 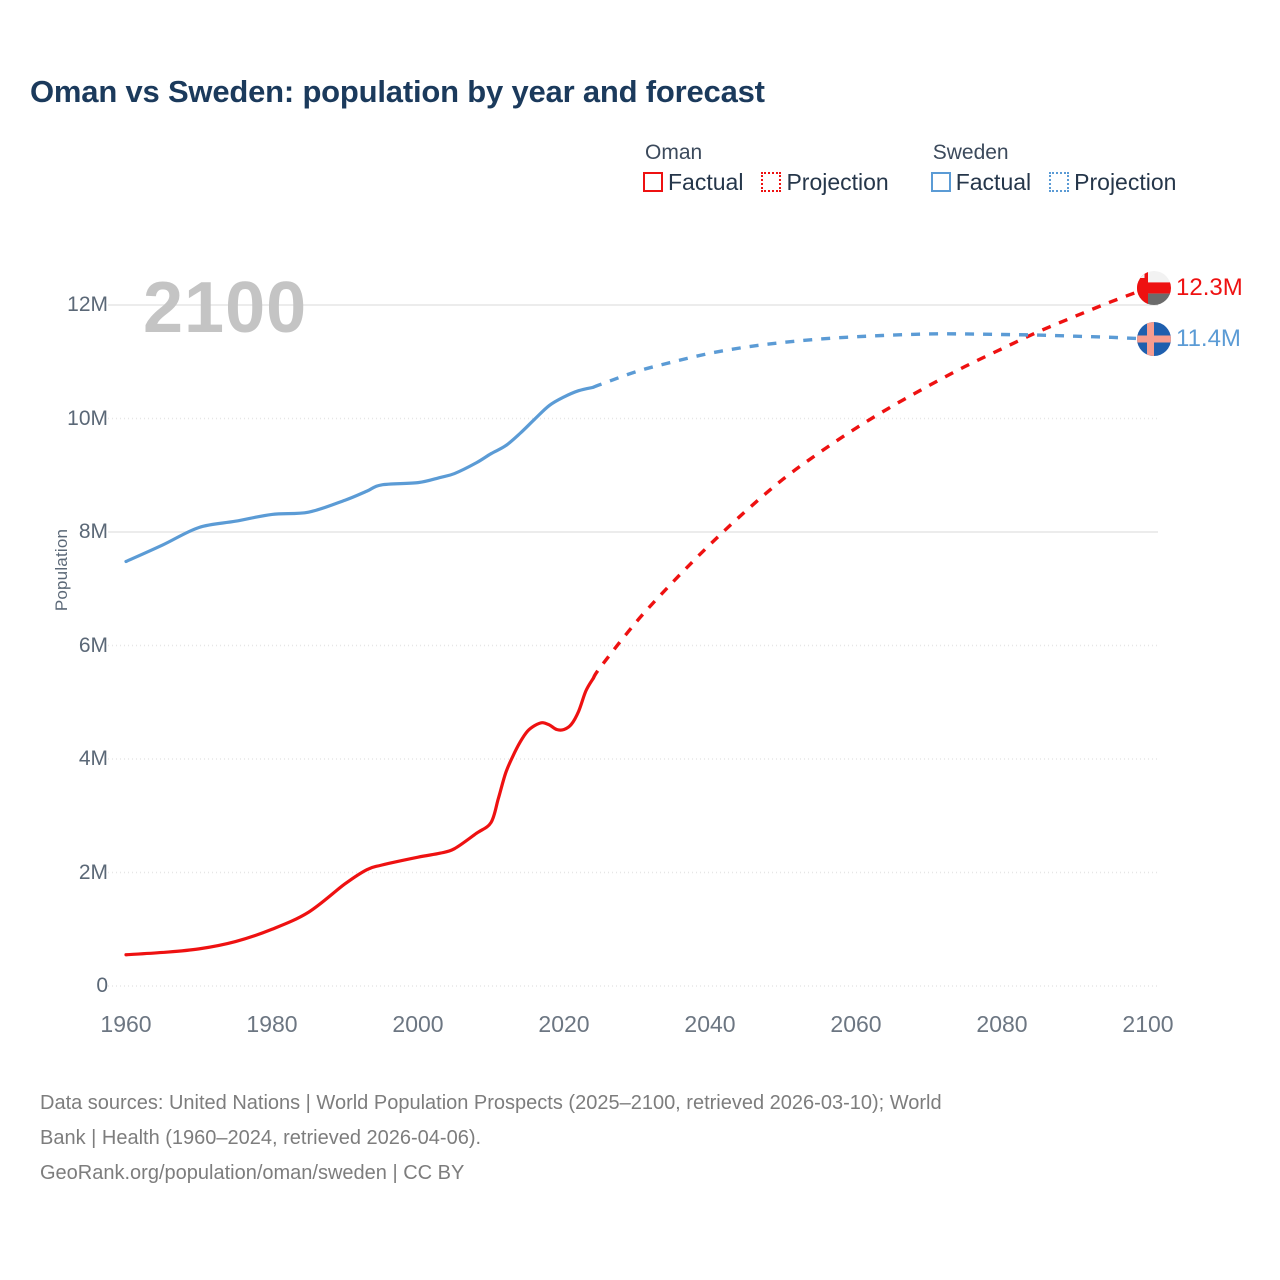 I want to click on legend-item-oman-projection: Projection, so click(x=825, y=182).